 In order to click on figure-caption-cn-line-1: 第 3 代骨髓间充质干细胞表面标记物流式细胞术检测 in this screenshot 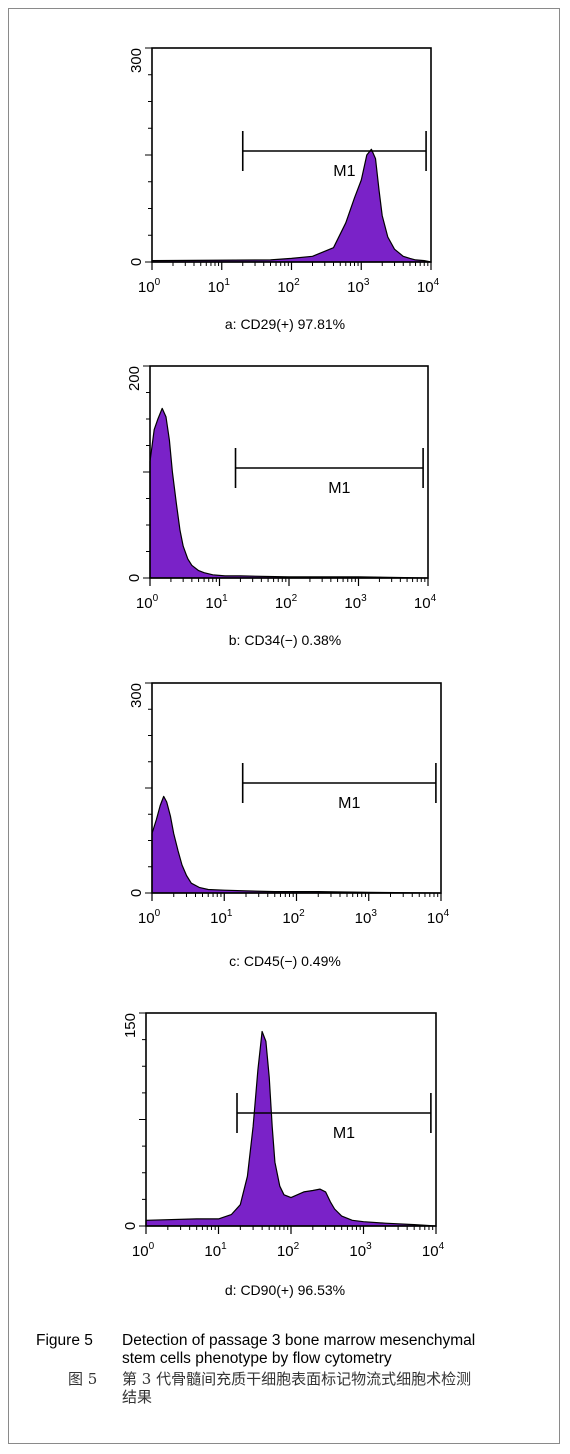, I will do `click(297, 1379)`.